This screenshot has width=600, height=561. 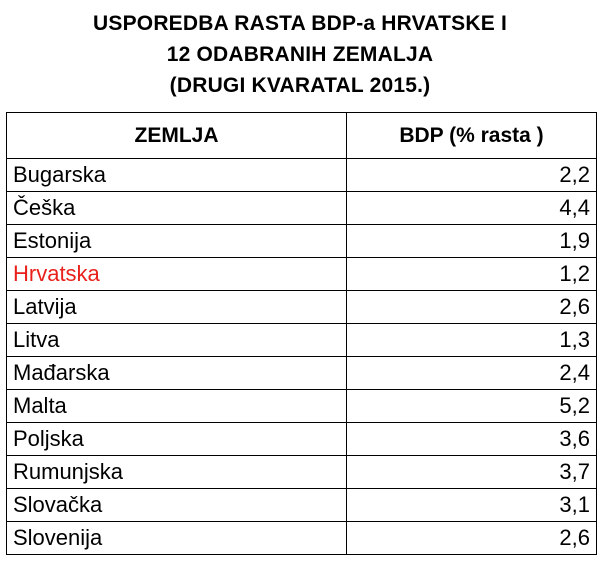 I want to click on table-row: Poljska 3,6, so click(x=301, y=439).